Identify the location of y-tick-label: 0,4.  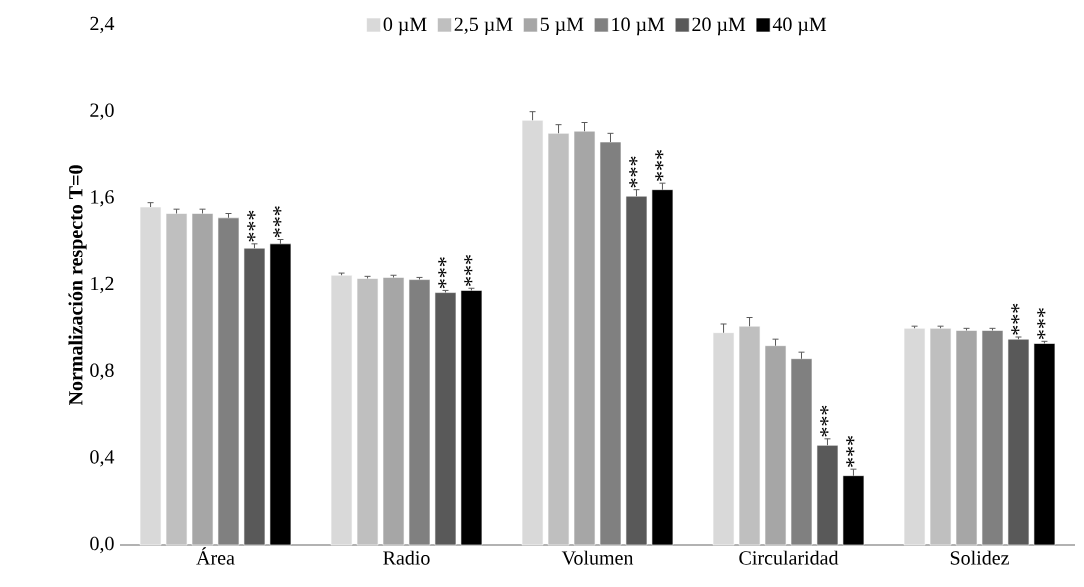
(102, 458).